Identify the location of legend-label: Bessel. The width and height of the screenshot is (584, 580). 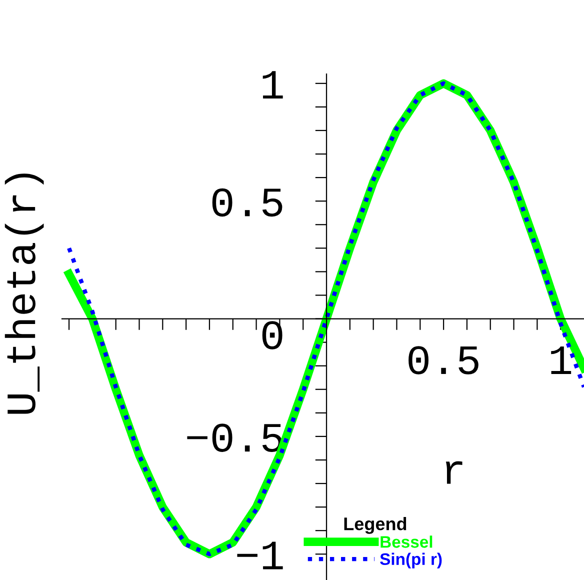
(406, 542).